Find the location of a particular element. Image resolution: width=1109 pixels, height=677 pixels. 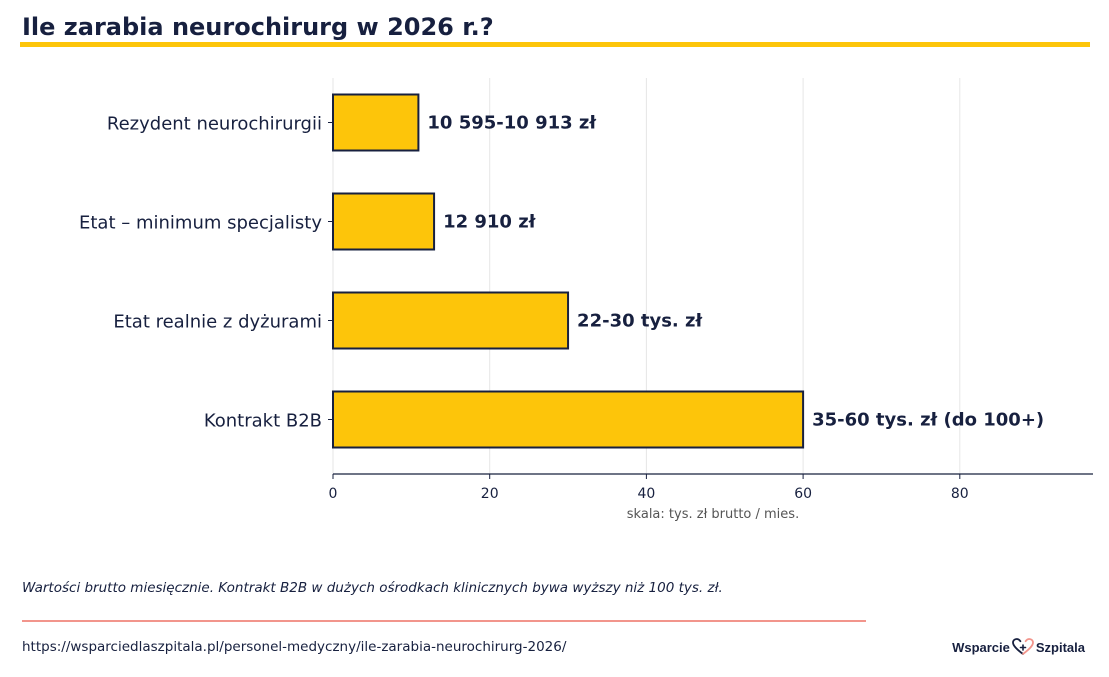

data-label: 12 910 zł is located at coordinates (490, 222).